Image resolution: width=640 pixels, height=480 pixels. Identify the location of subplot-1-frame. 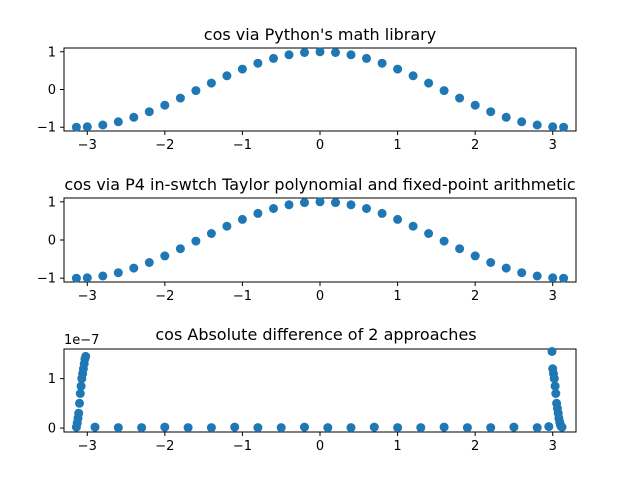
(320, 89).